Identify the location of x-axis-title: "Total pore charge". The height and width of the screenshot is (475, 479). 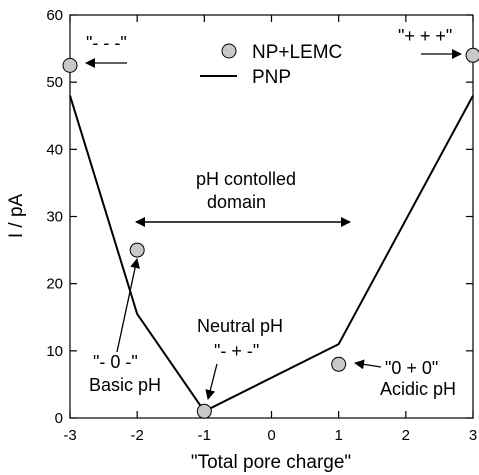
(271, 462).